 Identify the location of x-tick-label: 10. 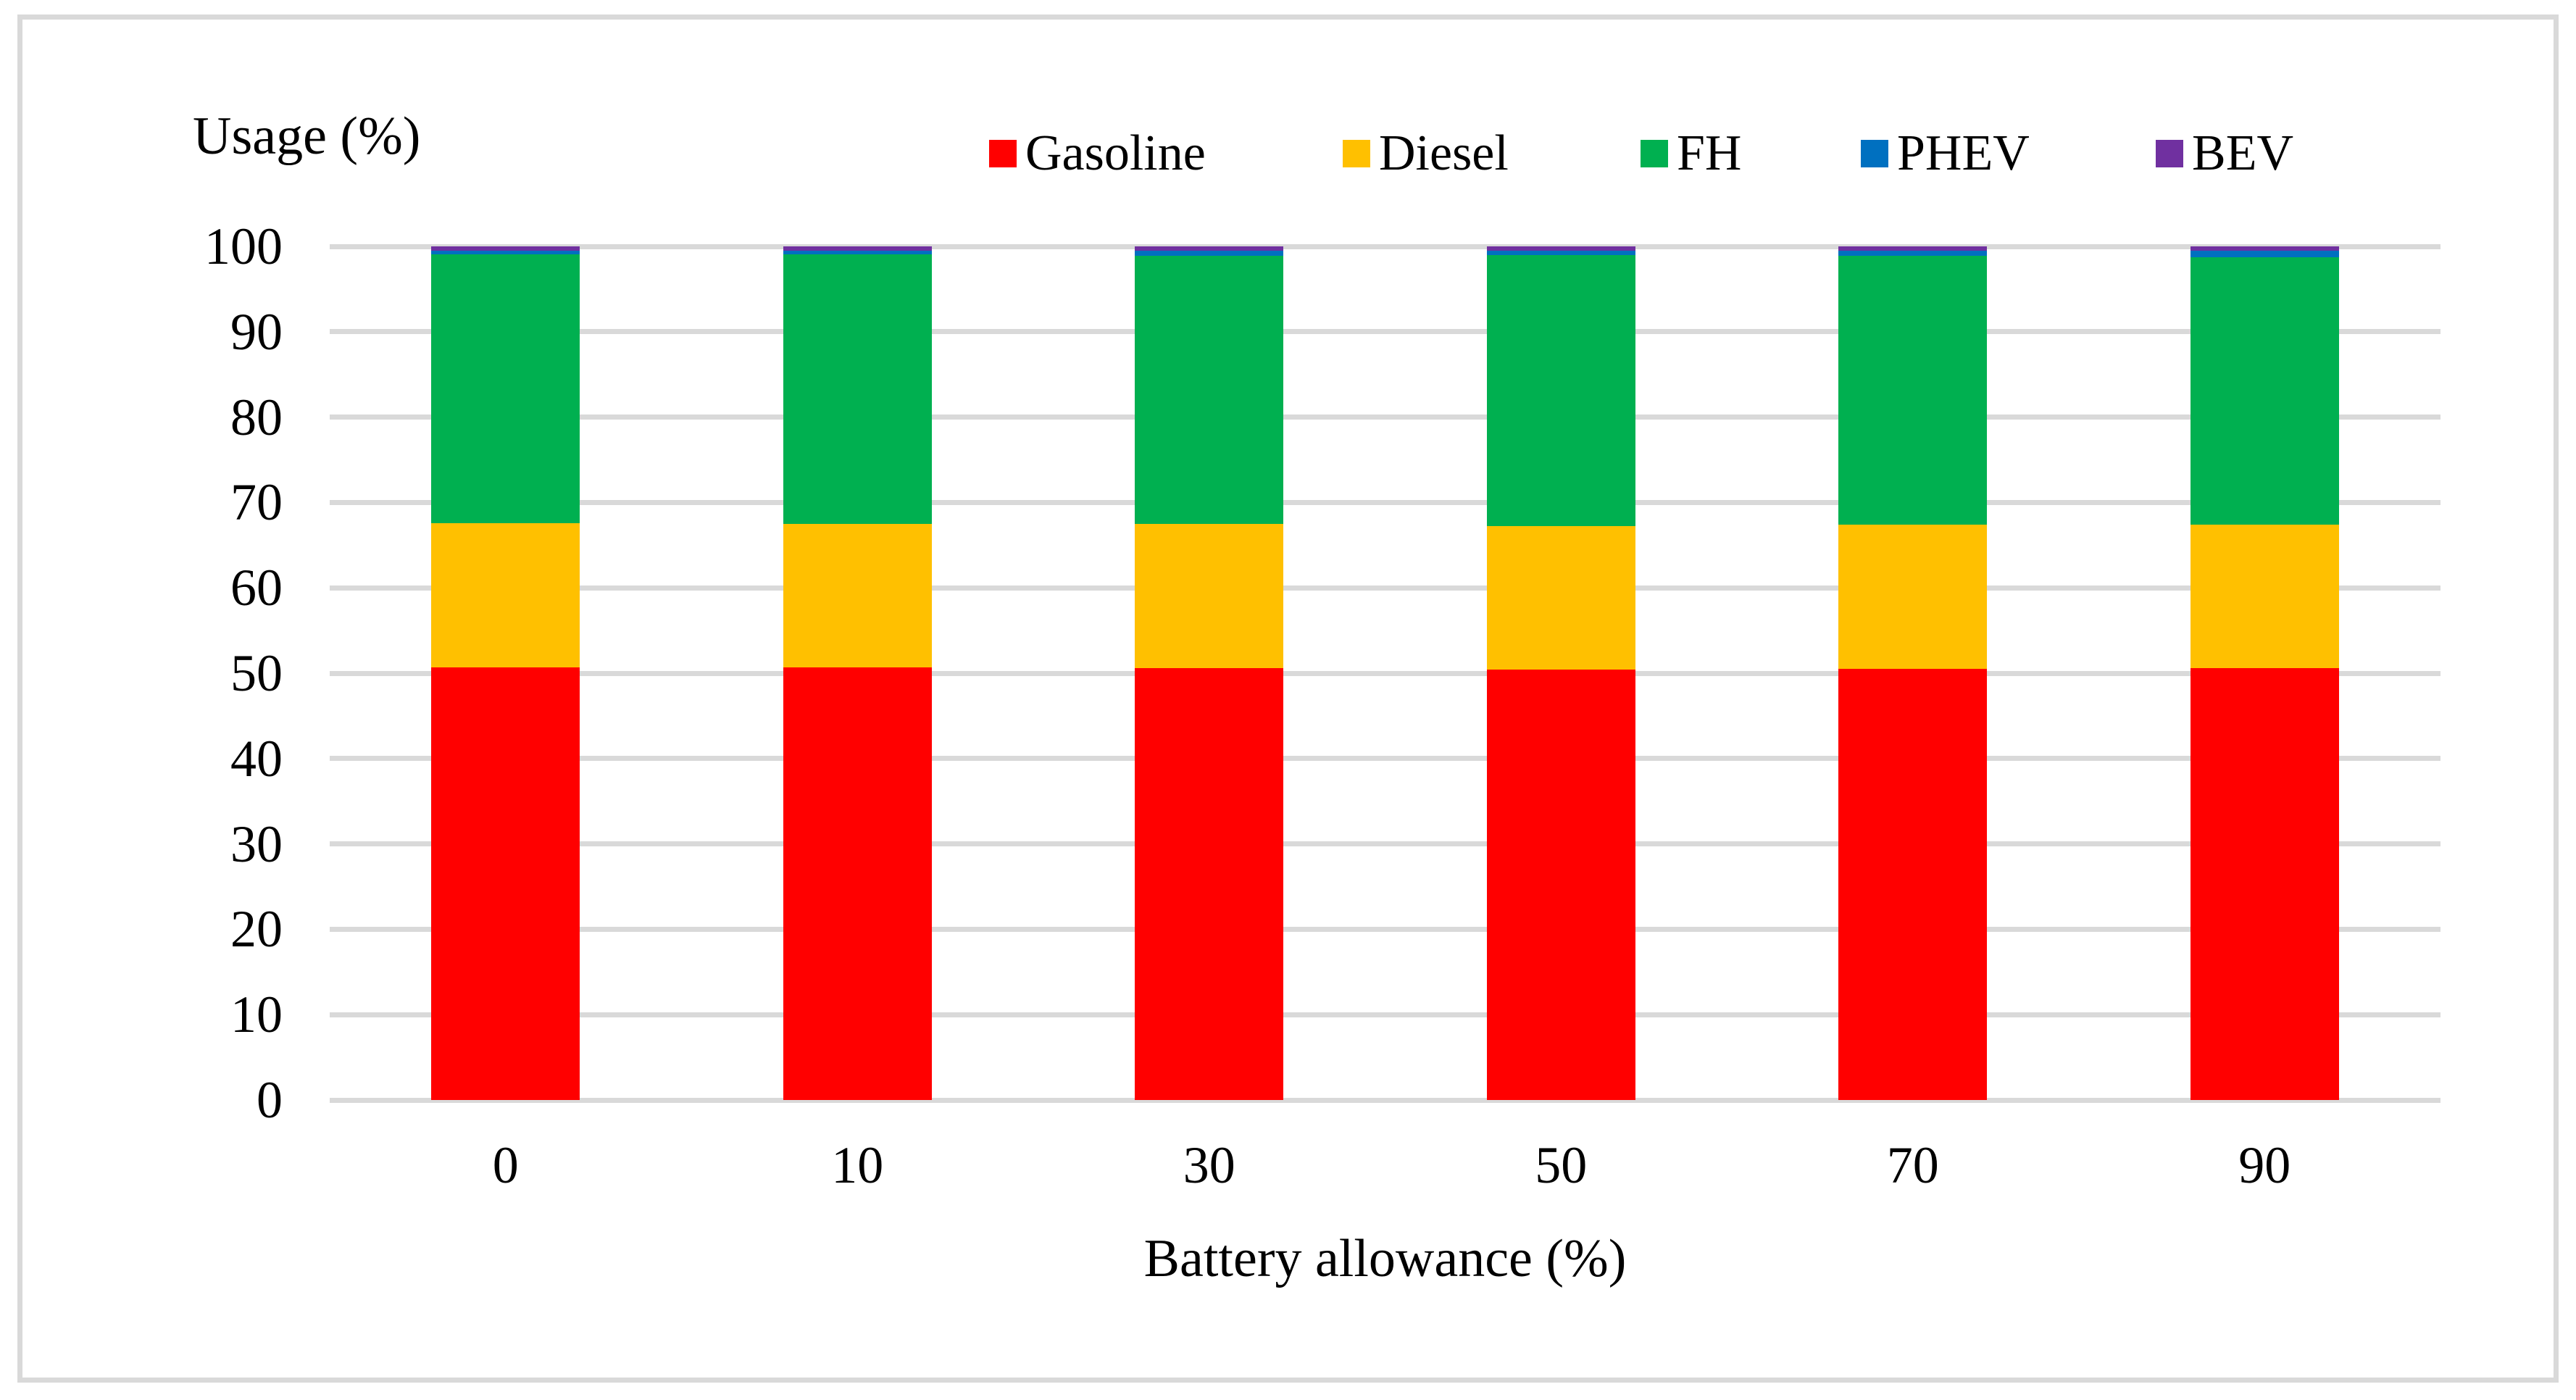
(857, 1165).